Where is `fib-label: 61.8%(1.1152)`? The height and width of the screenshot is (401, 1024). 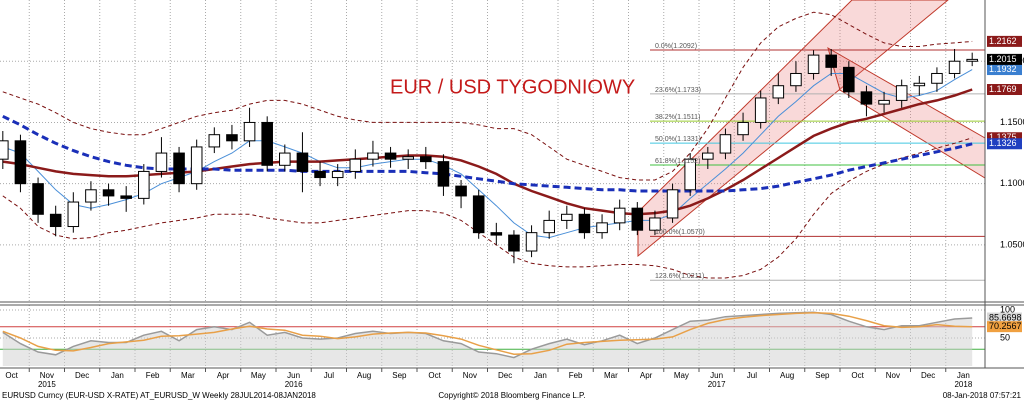
fib-label: 61.8%(1.1152) is located at coordinates (677, 161).